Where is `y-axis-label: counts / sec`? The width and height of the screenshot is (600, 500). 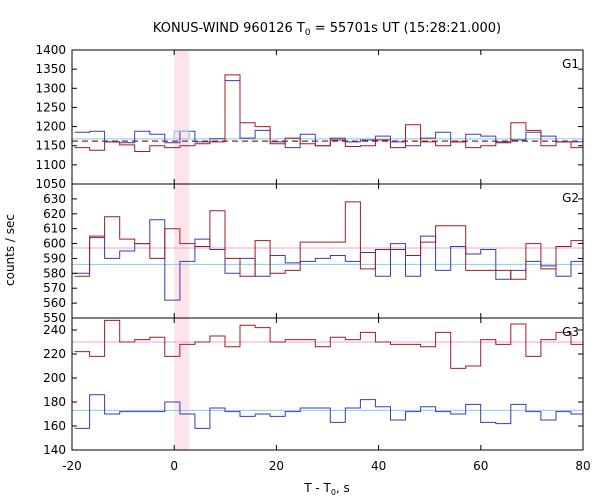
y-axis-label: counts / sec is located at coordinates (10, 250).